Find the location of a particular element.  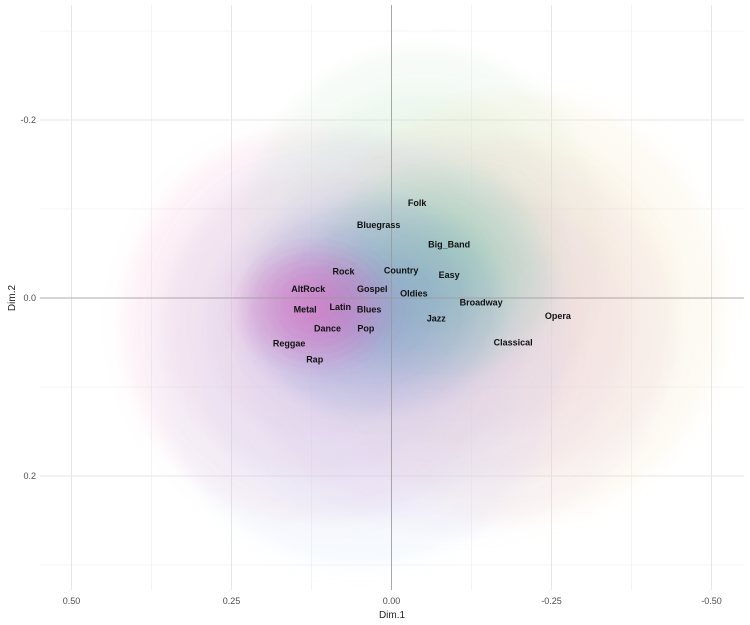

density-cloud is located at coordinates (314, 307).